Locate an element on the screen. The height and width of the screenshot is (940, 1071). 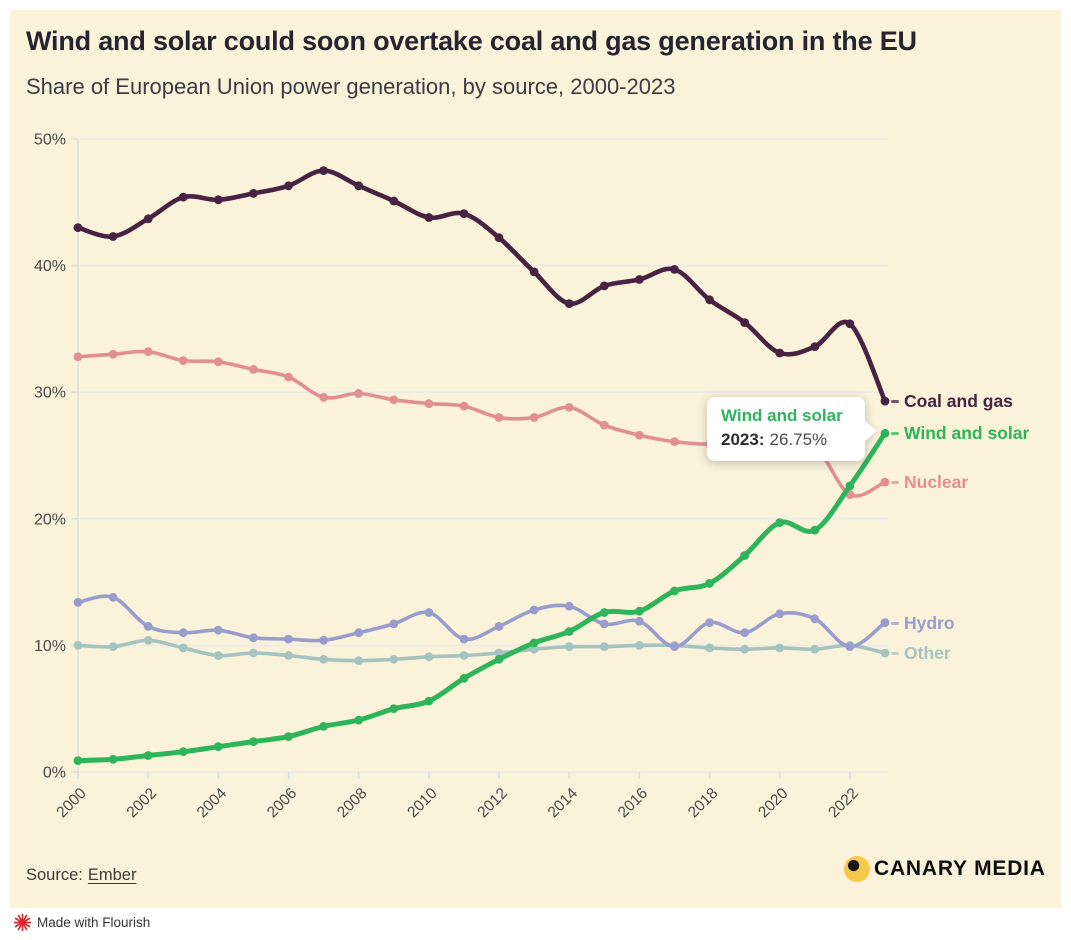
source-link-ember: Ember is located at coordinates (112, 875).